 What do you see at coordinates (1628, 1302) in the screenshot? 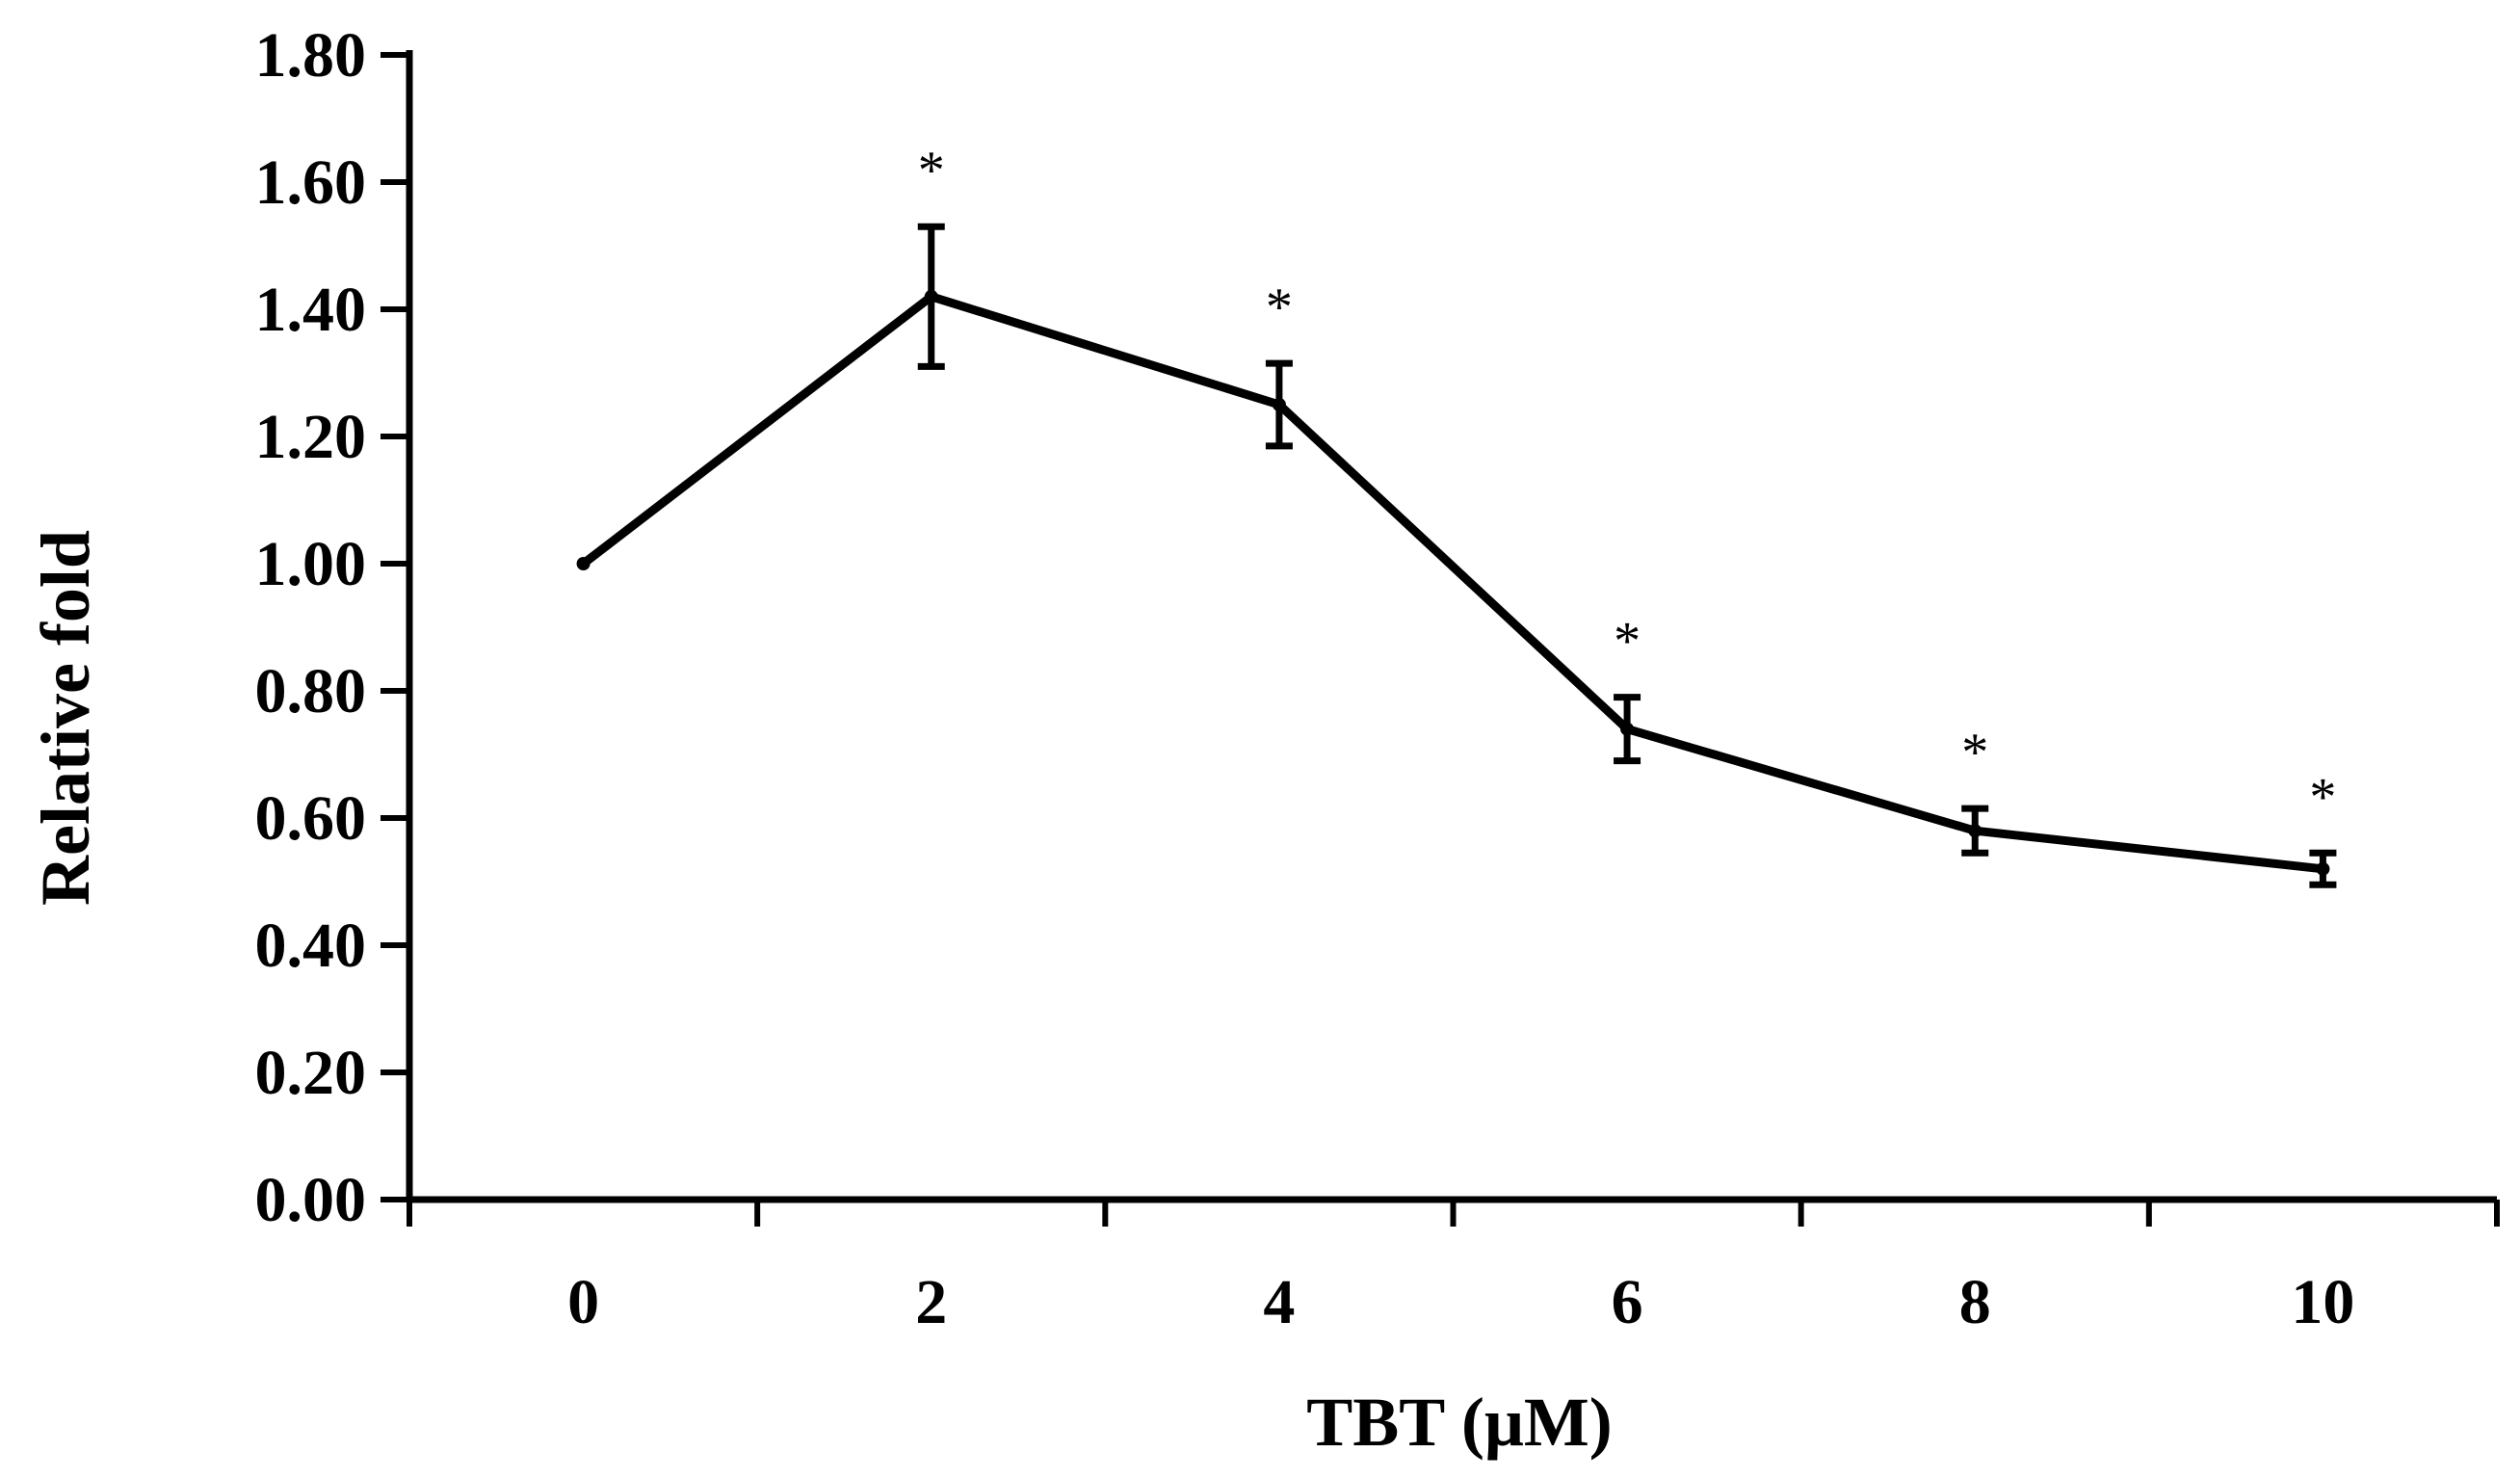
I see `x-tick-label: 6` at bounding box center [1628, 1302].